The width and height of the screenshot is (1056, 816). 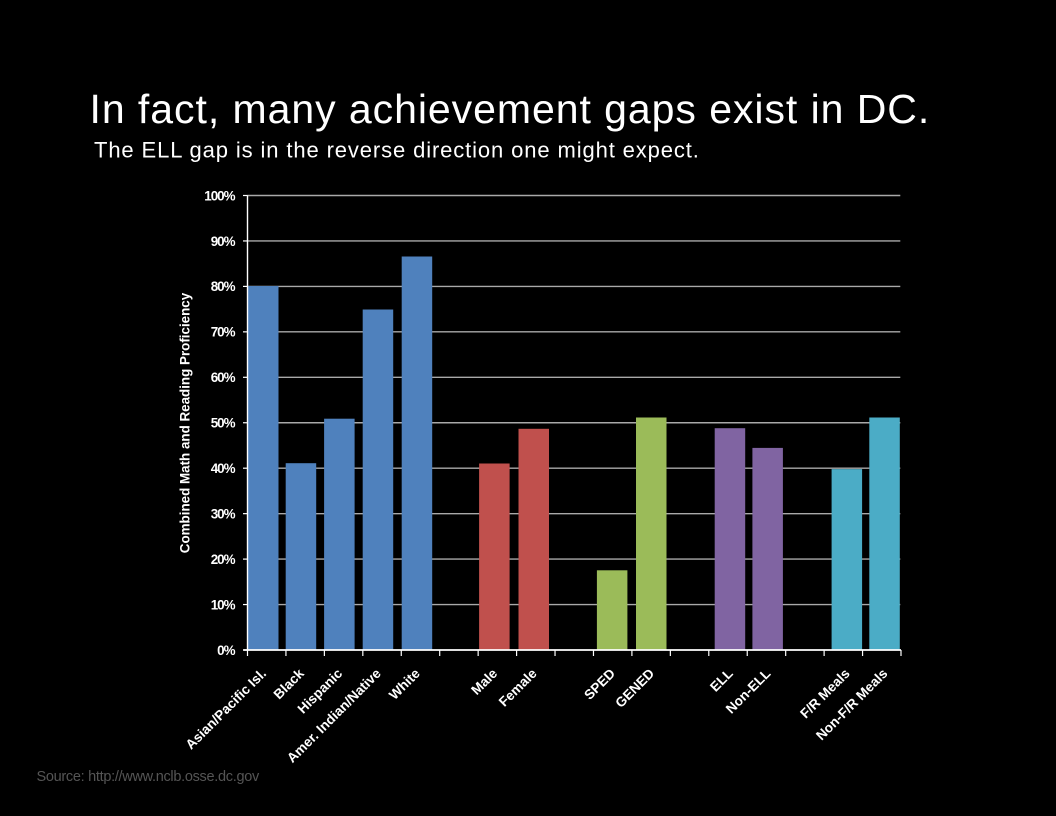 I want to click on svg-text: 20%, so click(x=223, y=559).